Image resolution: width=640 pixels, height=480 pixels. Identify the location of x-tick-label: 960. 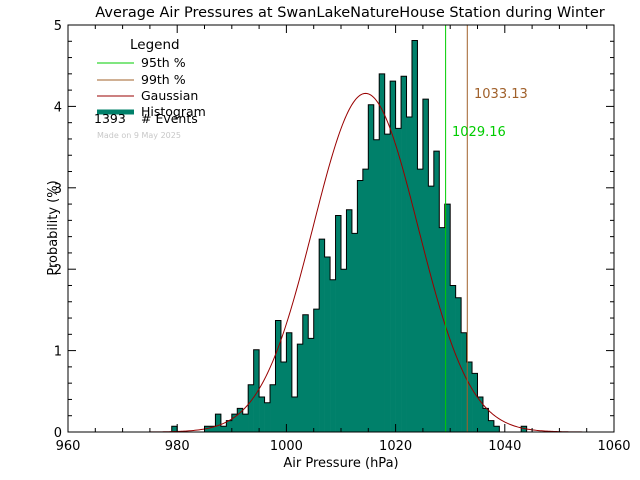
(68, 446).